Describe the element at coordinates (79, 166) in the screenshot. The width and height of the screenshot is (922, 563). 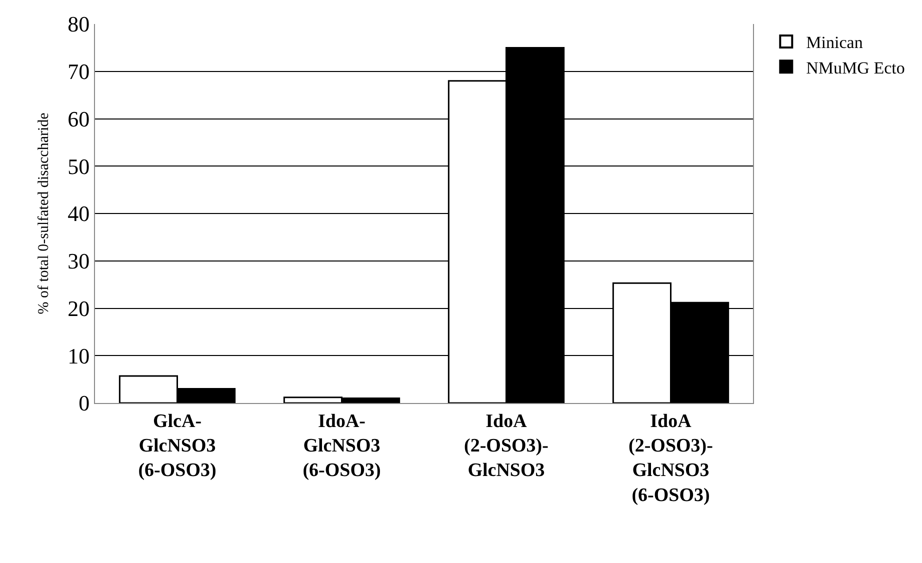
I see `y-tick-label: 50` at that location.